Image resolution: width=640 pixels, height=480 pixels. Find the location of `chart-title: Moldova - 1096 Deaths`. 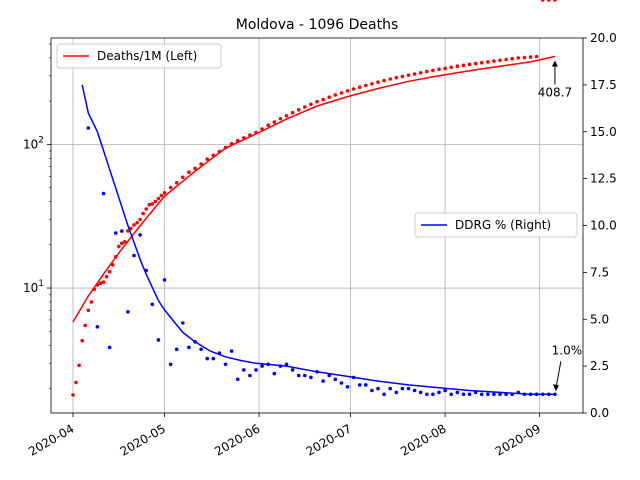

chart-title: Moldova - 1096 Deaths is located at coordinates (317, 25).